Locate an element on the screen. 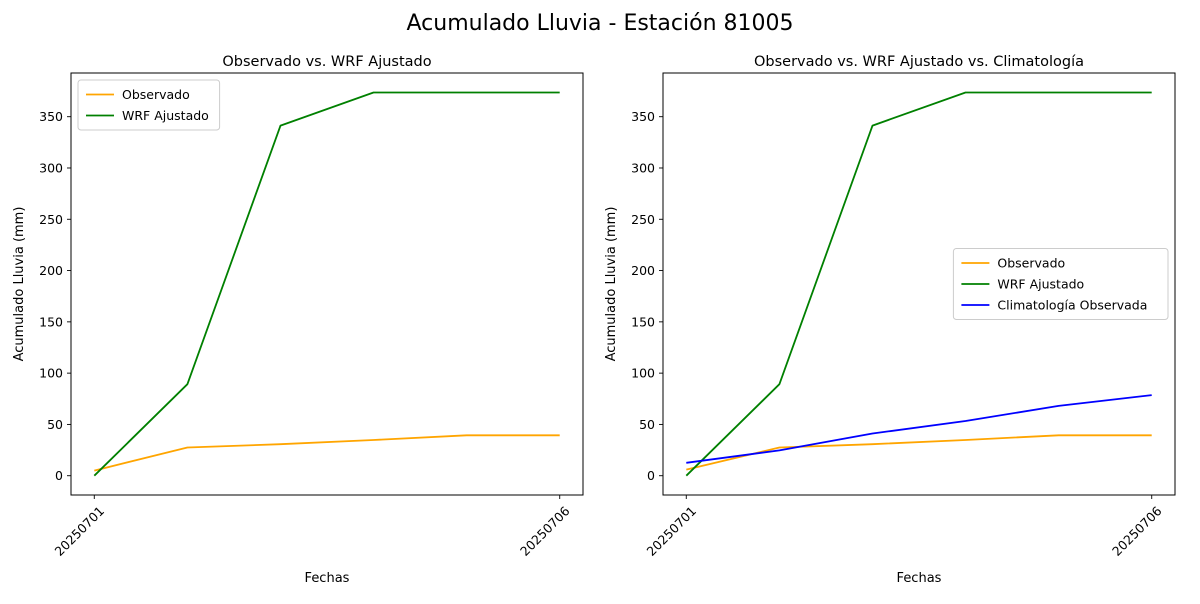 This screenshot has width=1200, height=604. chart-title: Observado vs. WRF Ajustado is located at coordinates (326, 62).